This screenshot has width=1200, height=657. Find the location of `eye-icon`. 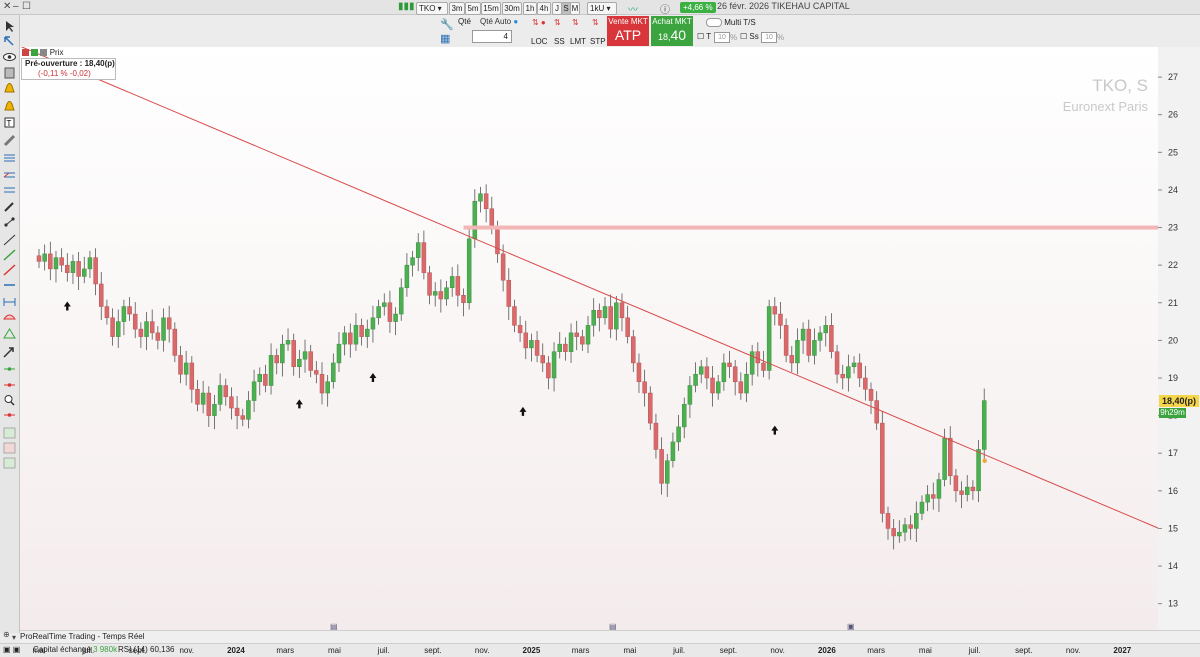

eye-icon is located at coordinates (9, 57).